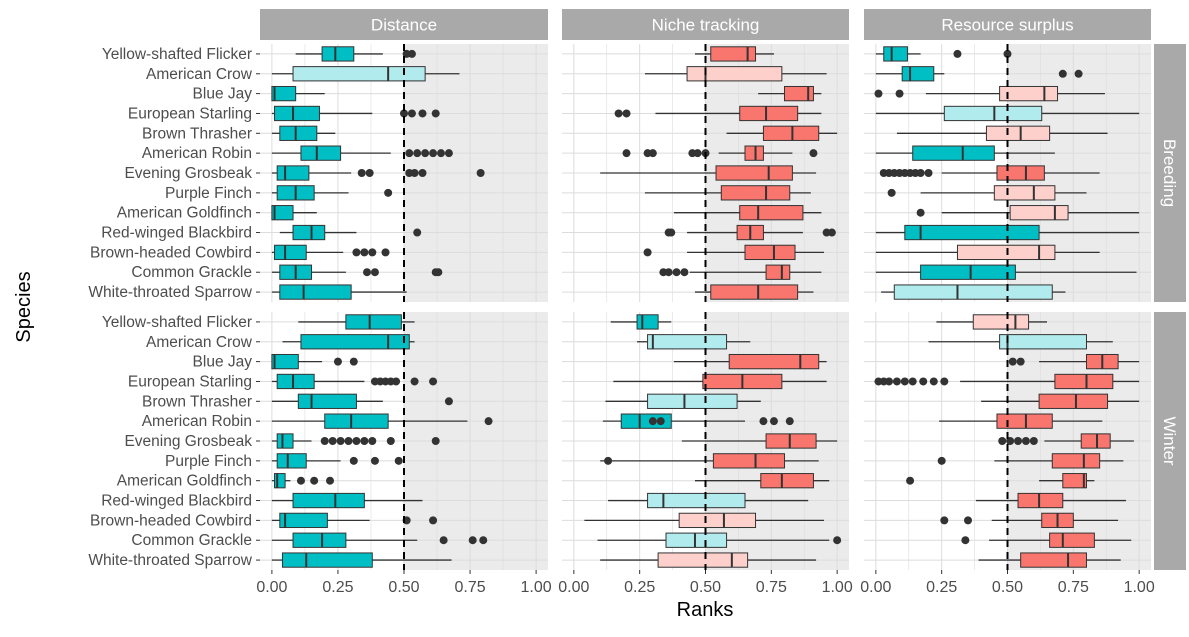 The height and width of the screenshot is (637, 1189). Describe the element at coordinates (171, 520) in the screenshot. I see `y-tick-label: Brown-headed Cowbird` at that location.